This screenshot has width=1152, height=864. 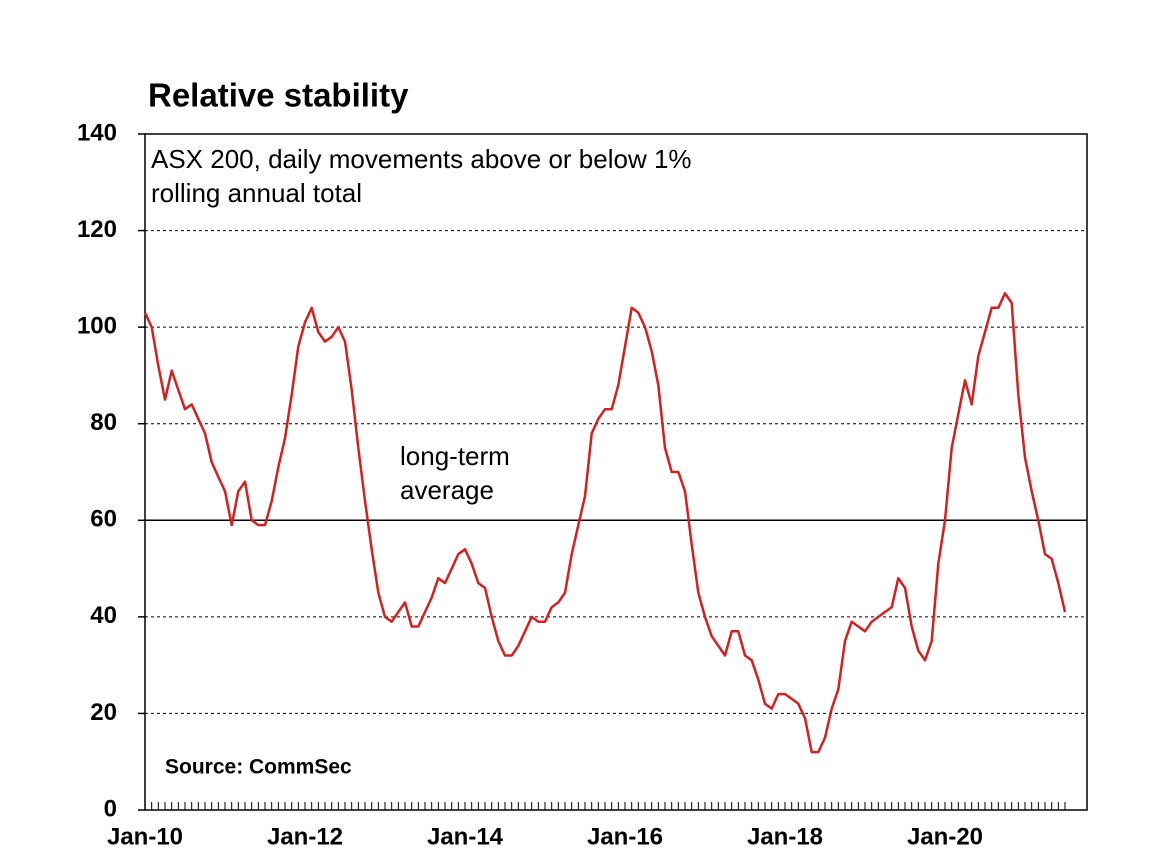 I want to click on y-tick-label: 60, so click(x=103, y=519).